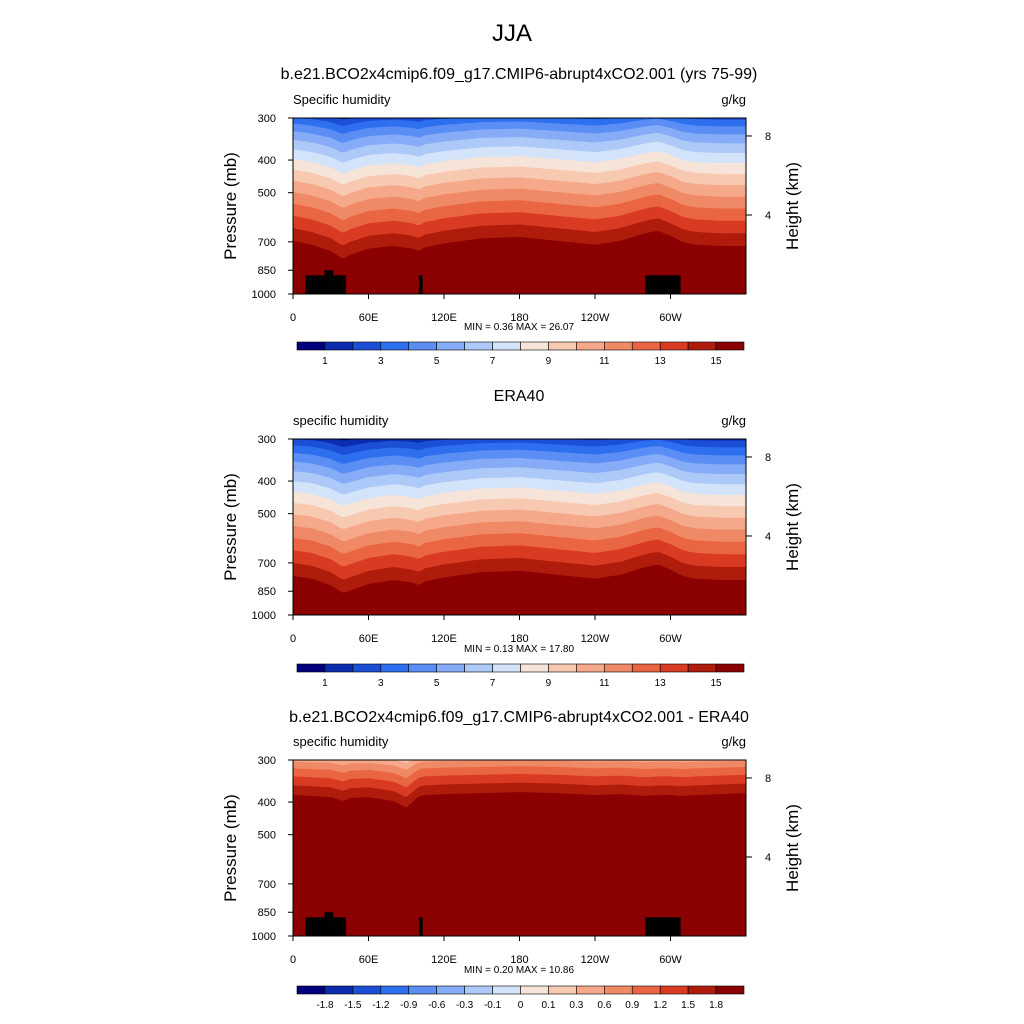 The image size is (1024, 1024). Describe the element at coordinates (792, 527) in the screenshot. I see `y2-axis-label: Height (km)` at that location.